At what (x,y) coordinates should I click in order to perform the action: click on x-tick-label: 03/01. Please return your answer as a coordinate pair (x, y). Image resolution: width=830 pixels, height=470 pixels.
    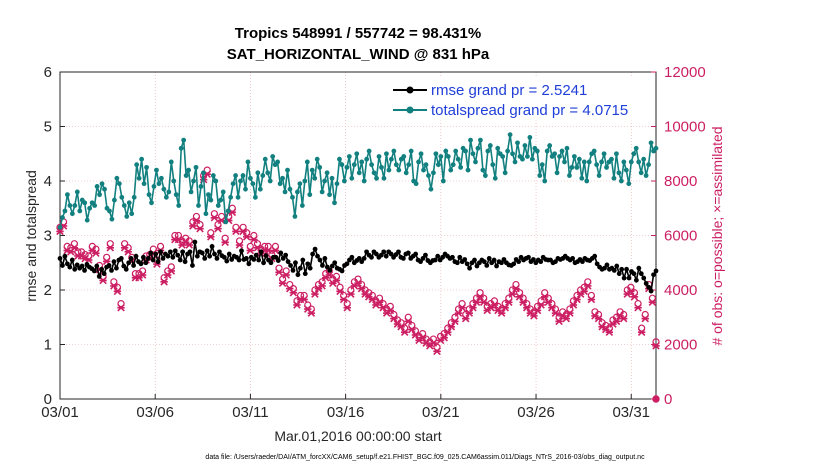
    Looking at the image, I should click on (60, 412).